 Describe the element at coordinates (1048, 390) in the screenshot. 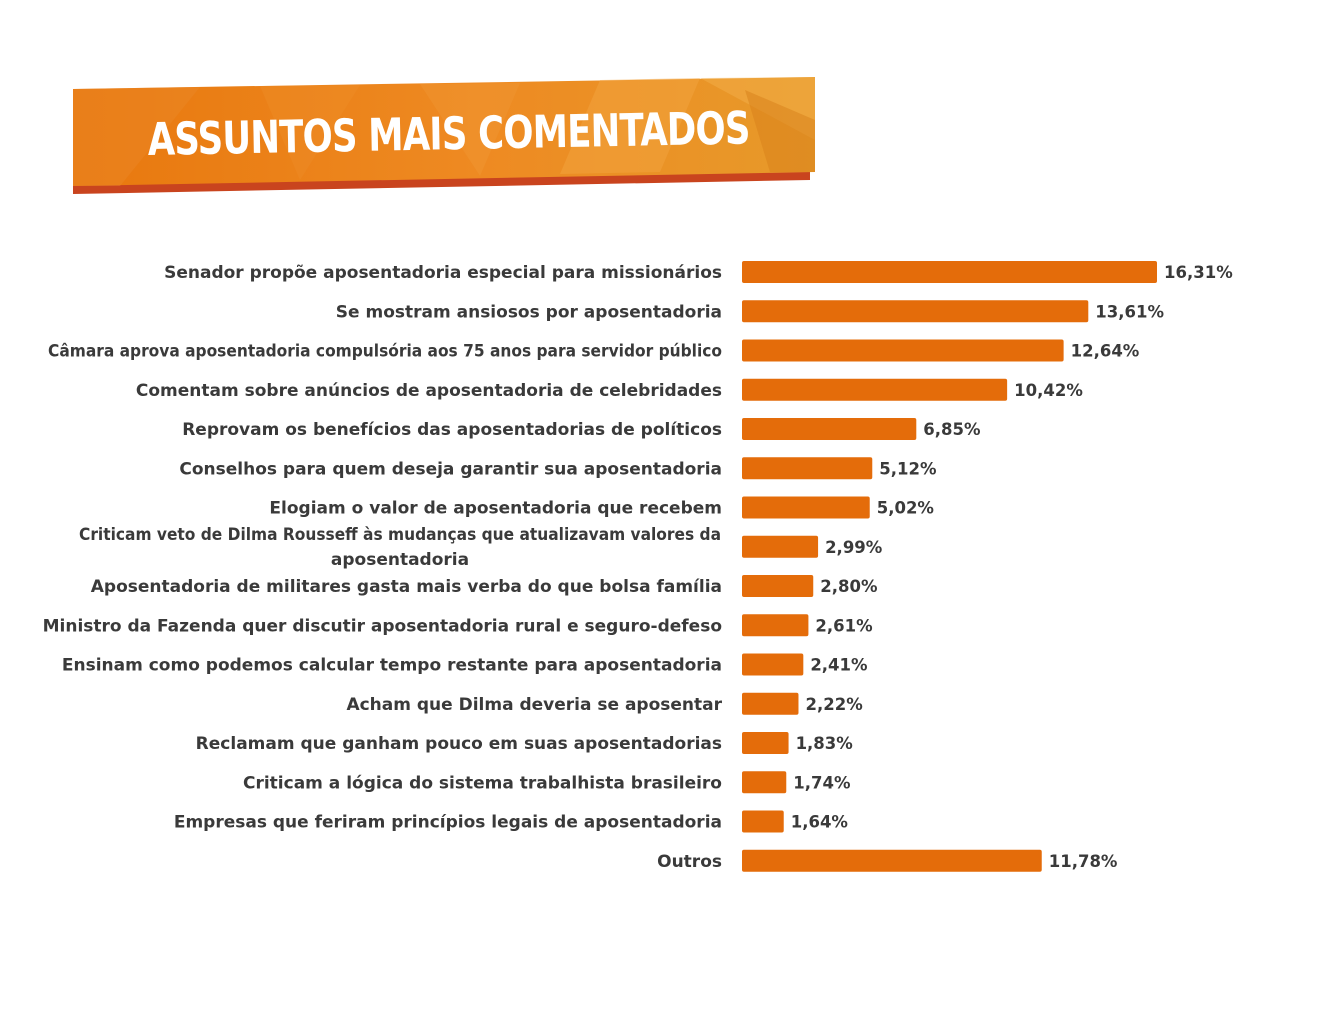

I see `data-label: 10,42%` at that location.